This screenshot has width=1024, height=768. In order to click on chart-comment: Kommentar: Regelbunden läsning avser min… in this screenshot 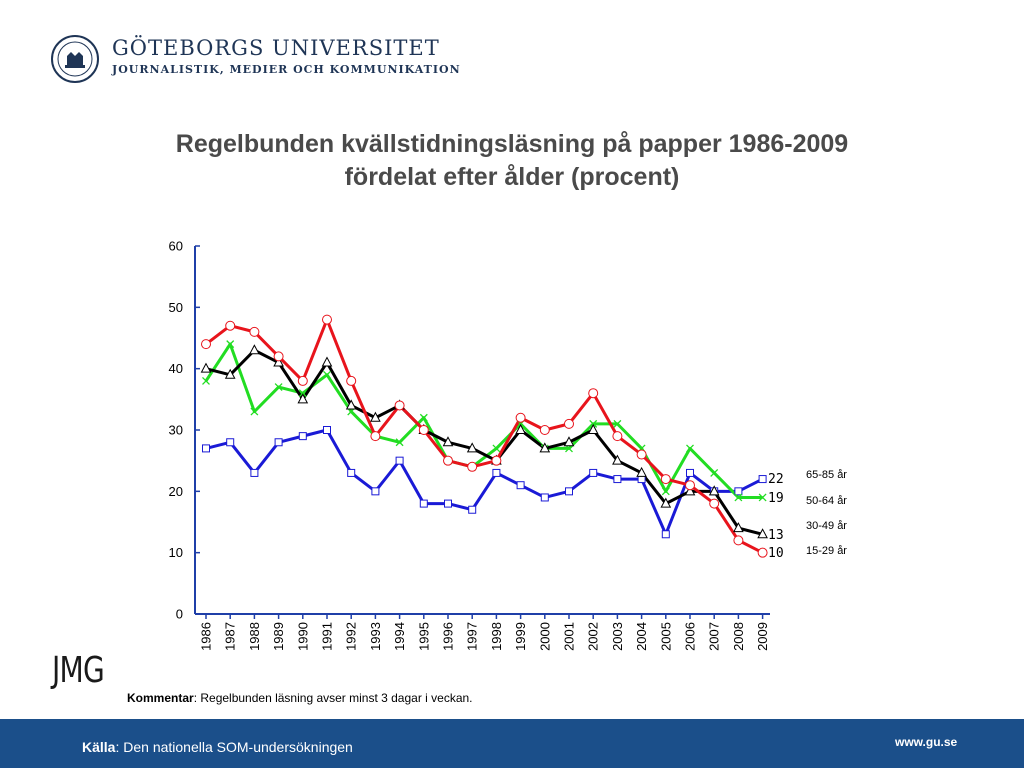, I will do `click(300, 698)`.